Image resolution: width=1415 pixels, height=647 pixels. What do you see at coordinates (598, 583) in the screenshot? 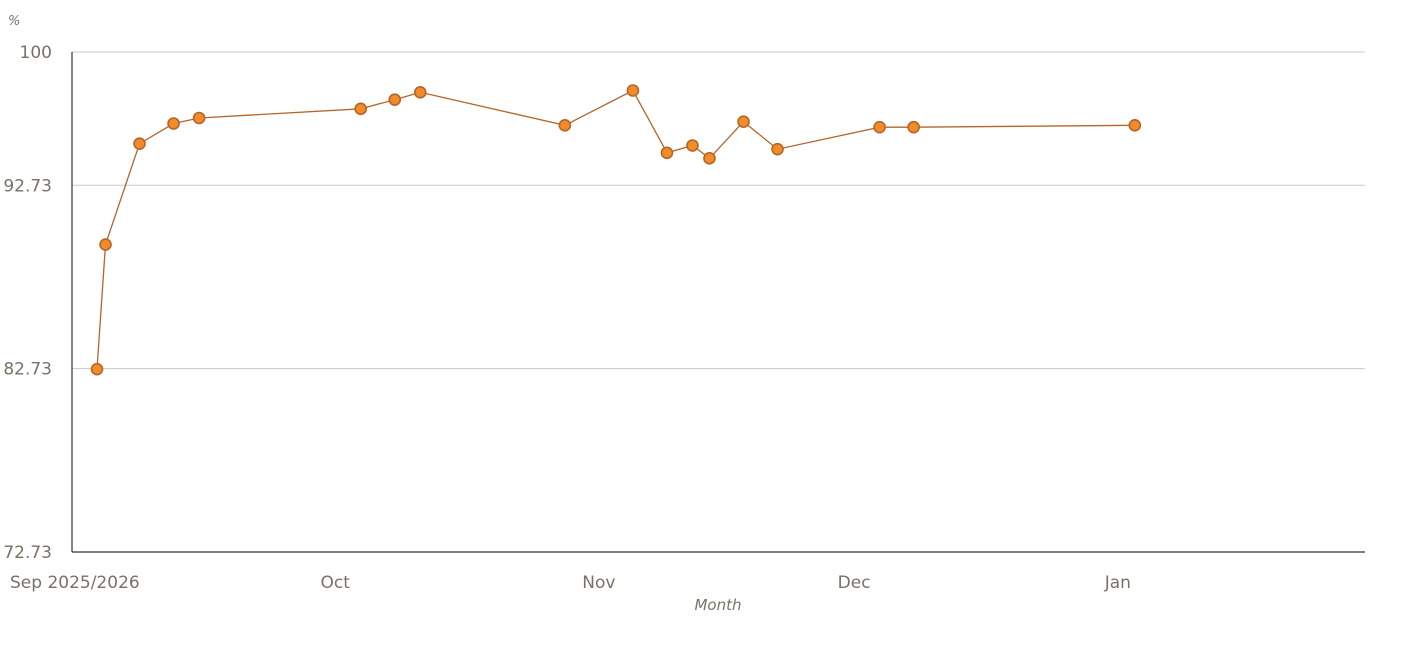
I see `x-tick-label: Nov` at bounding box center [598, 583].